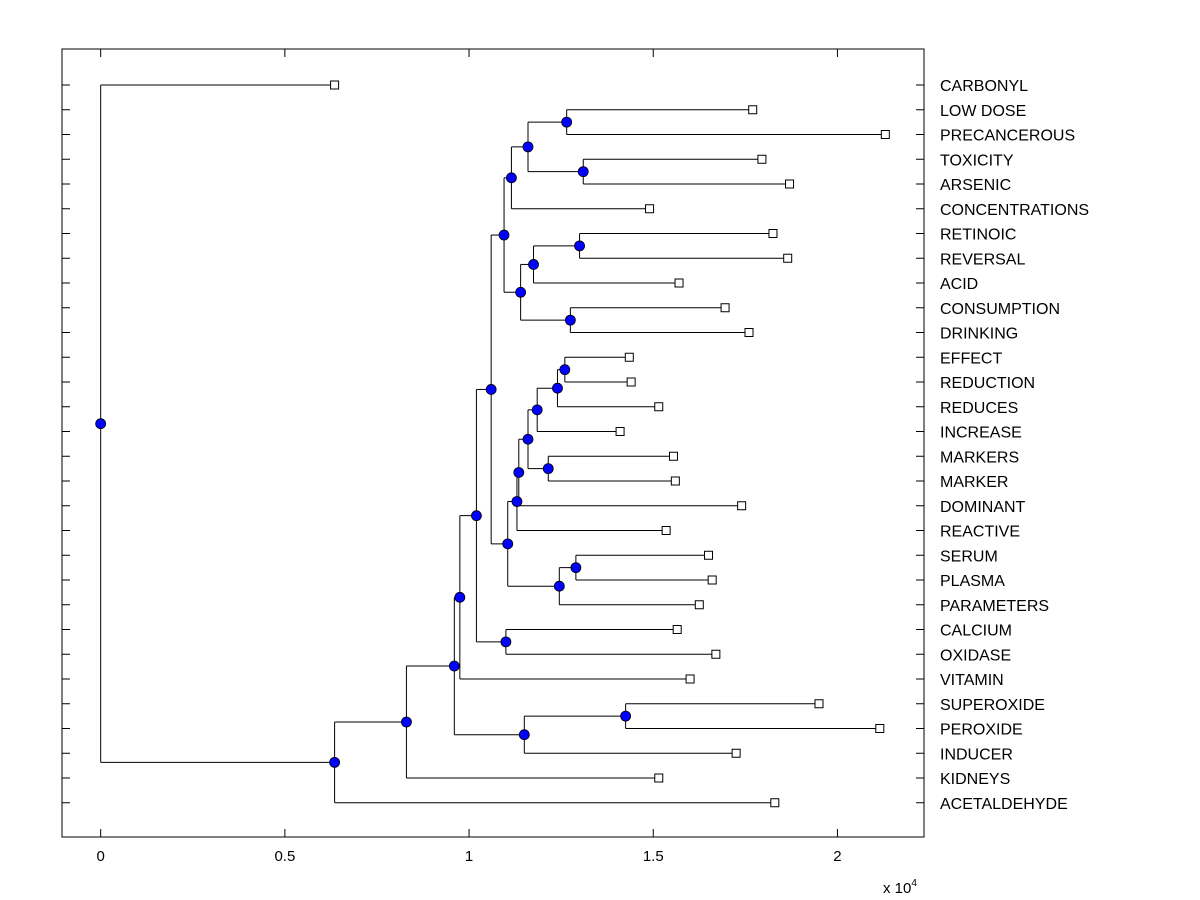  What do you see at coordinates (469, 856) in the screenshot?
I see `x-tick-label: 1` at bounding box center [469, 856].